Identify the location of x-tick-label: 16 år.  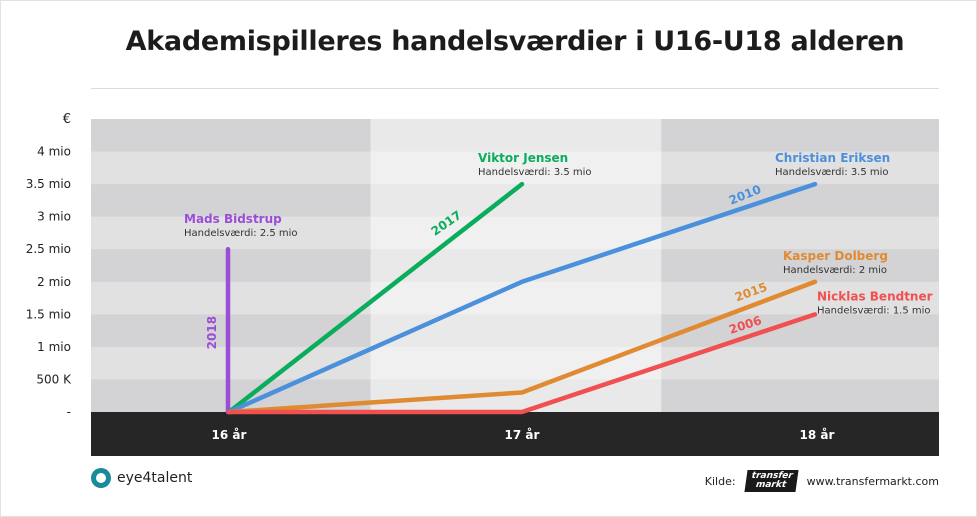
(229, 435).